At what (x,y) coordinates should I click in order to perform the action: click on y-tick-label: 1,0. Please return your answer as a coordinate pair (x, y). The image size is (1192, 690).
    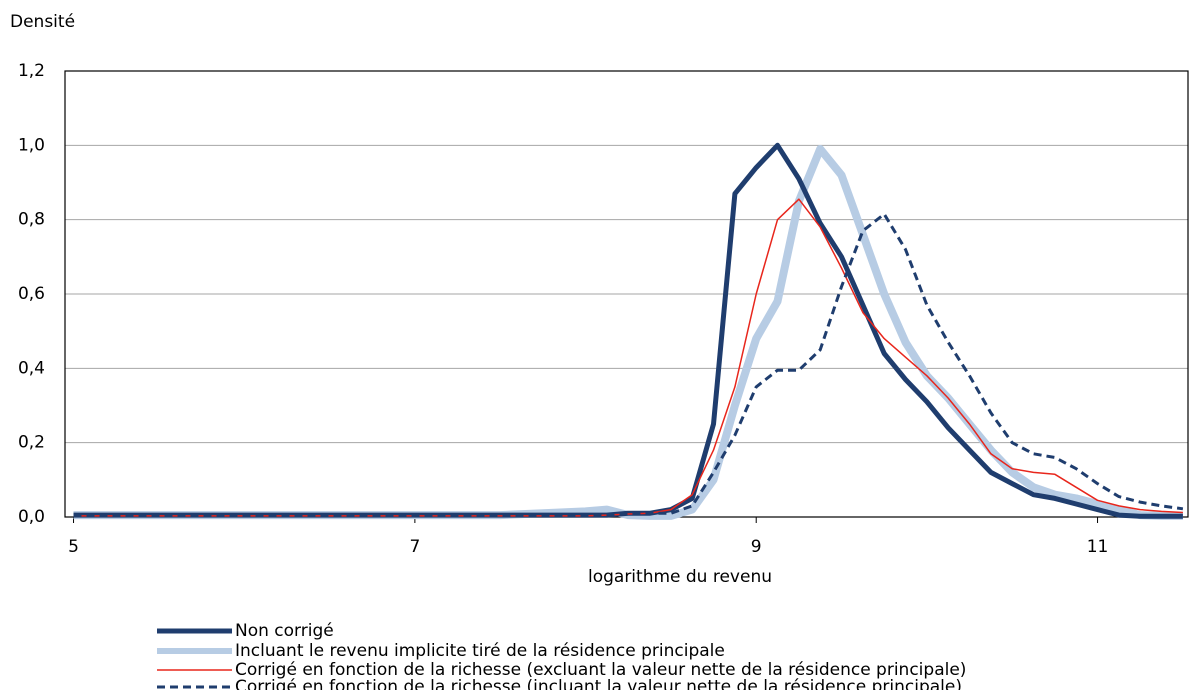
    Looking at the image, I should click on (31, 145).